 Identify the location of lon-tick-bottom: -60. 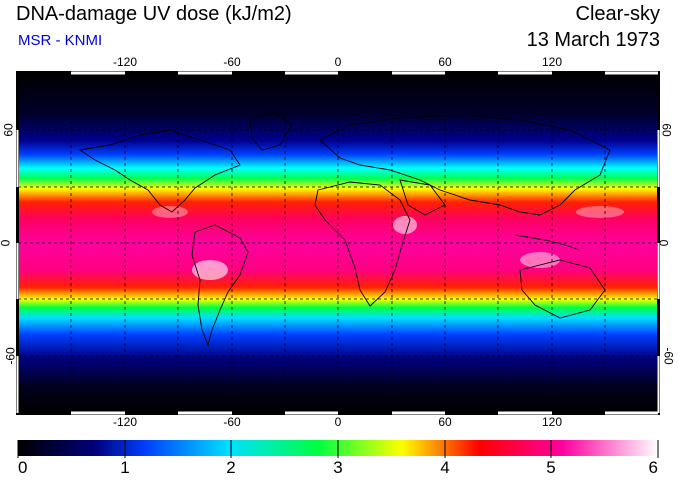
(232, 422).